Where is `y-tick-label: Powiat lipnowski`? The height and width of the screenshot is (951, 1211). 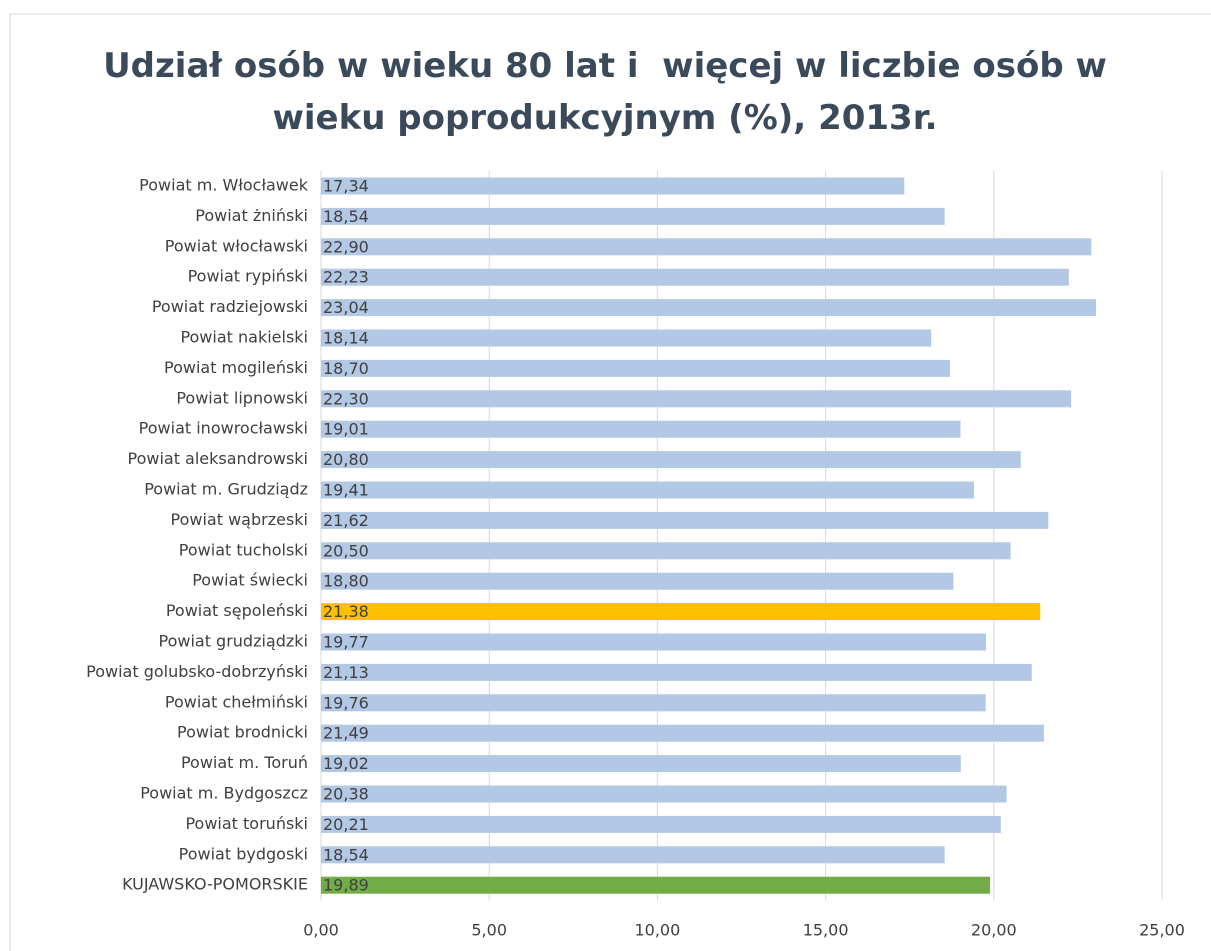 y-tick-label: Powiat lipnowski is located at coordinates (242, 397).